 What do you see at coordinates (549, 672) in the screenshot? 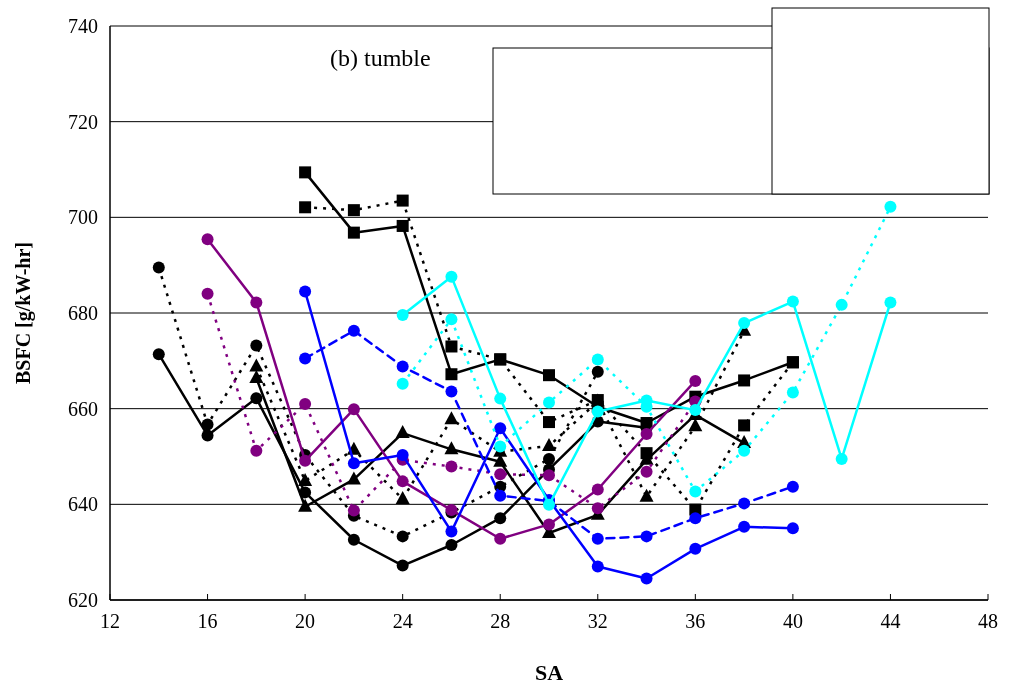
I see `x-axis-title: SA` at bounding box center [549, 672].